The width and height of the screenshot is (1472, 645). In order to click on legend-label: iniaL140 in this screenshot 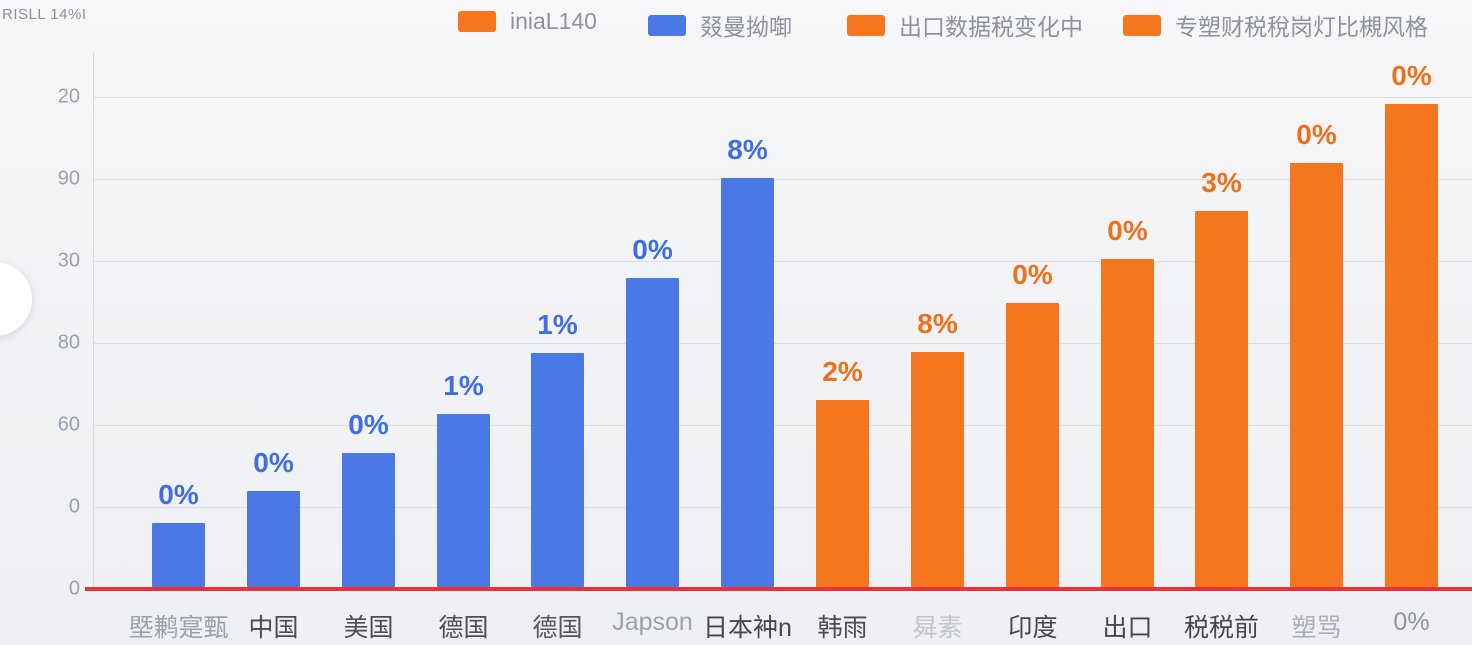, I will do `click(553, 21)`.